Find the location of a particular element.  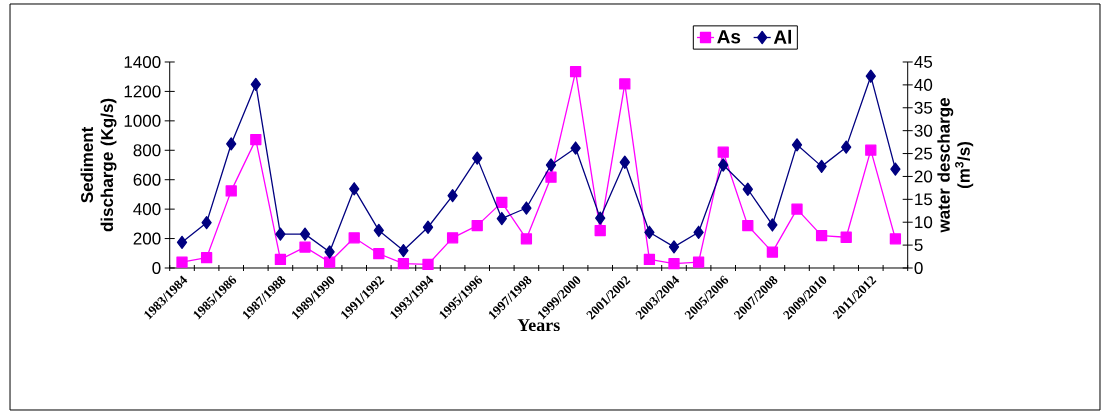

legend-label: As is located at coordinates (729, 37).